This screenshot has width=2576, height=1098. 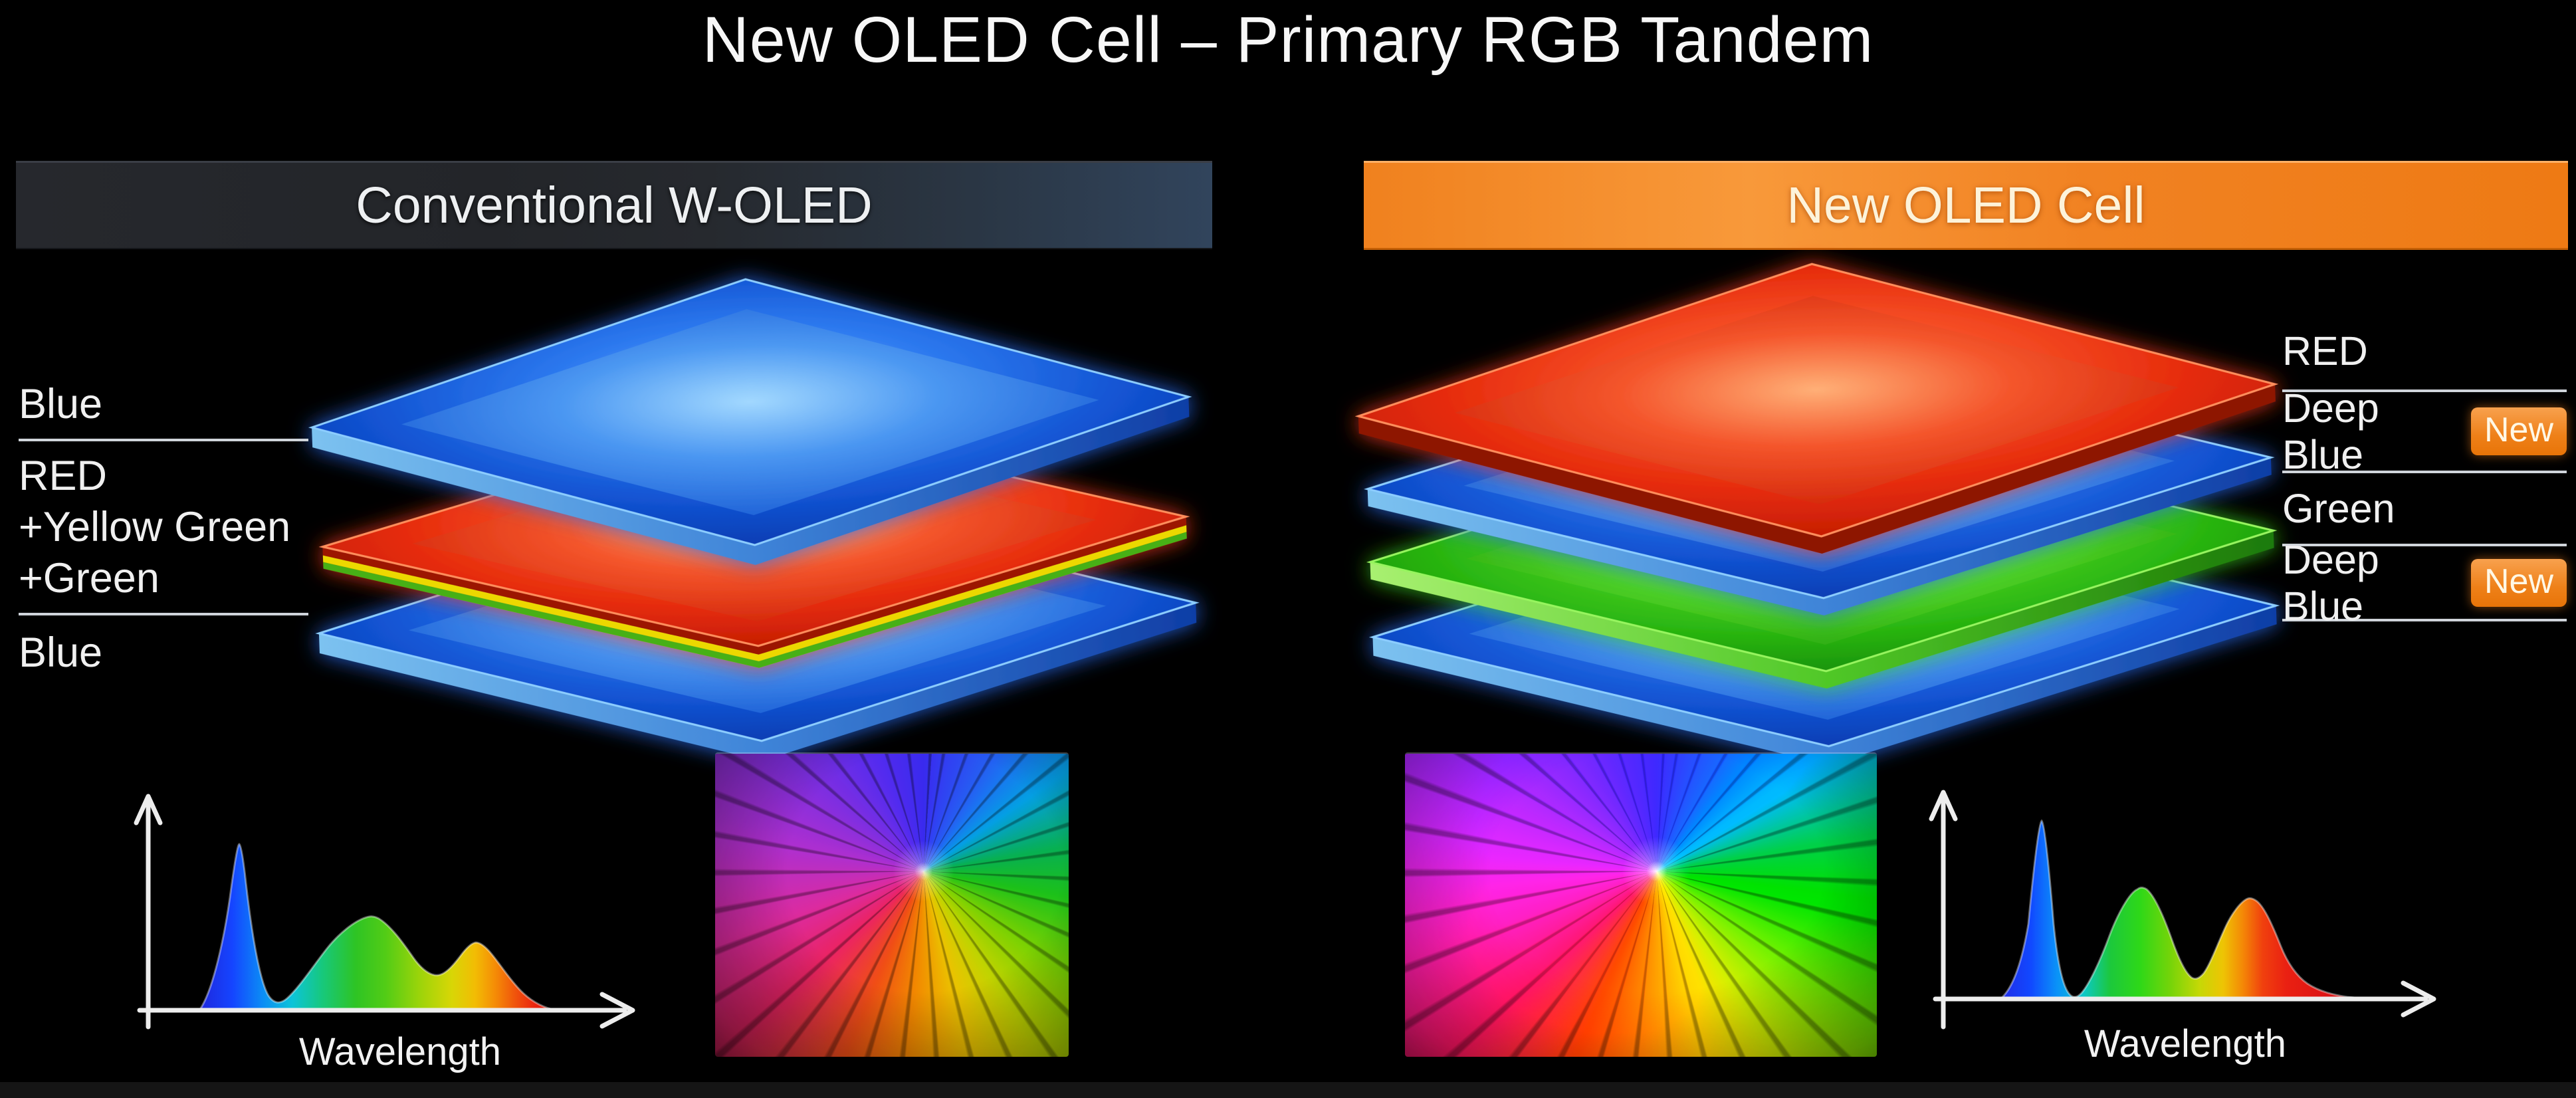 I want to click on left-layer-labels: Blue RED +Yellow Green +Green Blue, so click(x=163, y=530).